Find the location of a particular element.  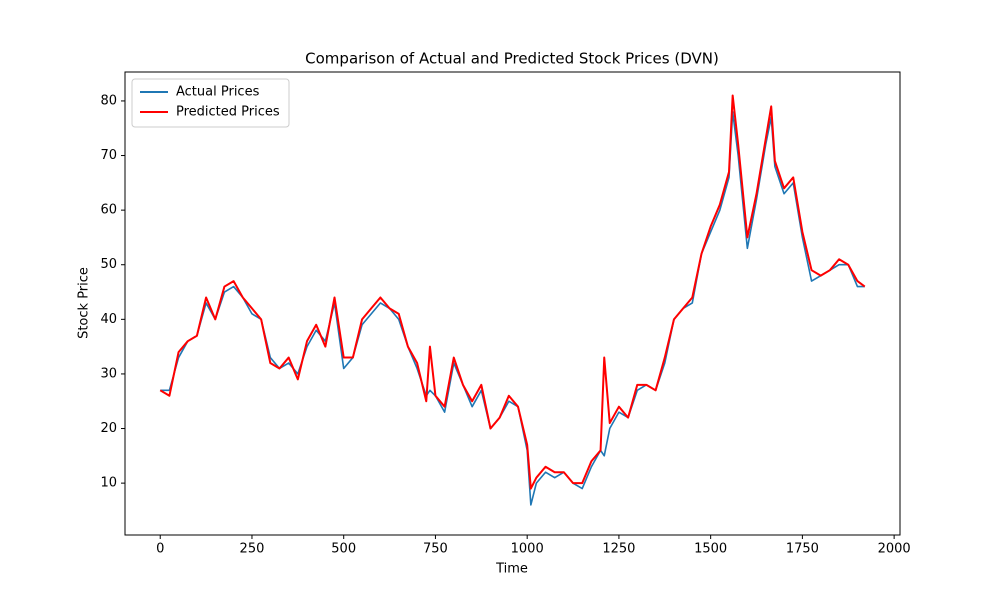

legend-box is located at coordinates (210, 103).